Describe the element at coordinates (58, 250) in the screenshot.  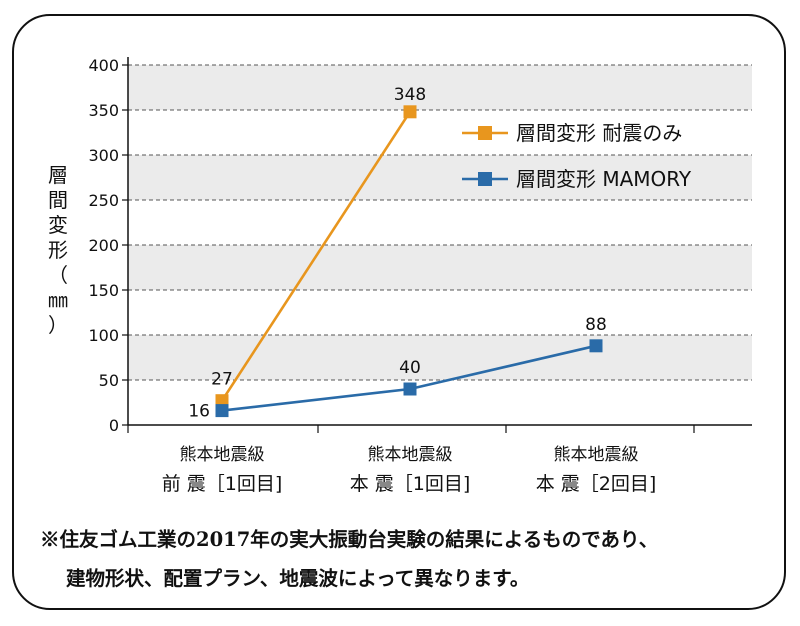
I see `y-axis-label: 形` at that location.